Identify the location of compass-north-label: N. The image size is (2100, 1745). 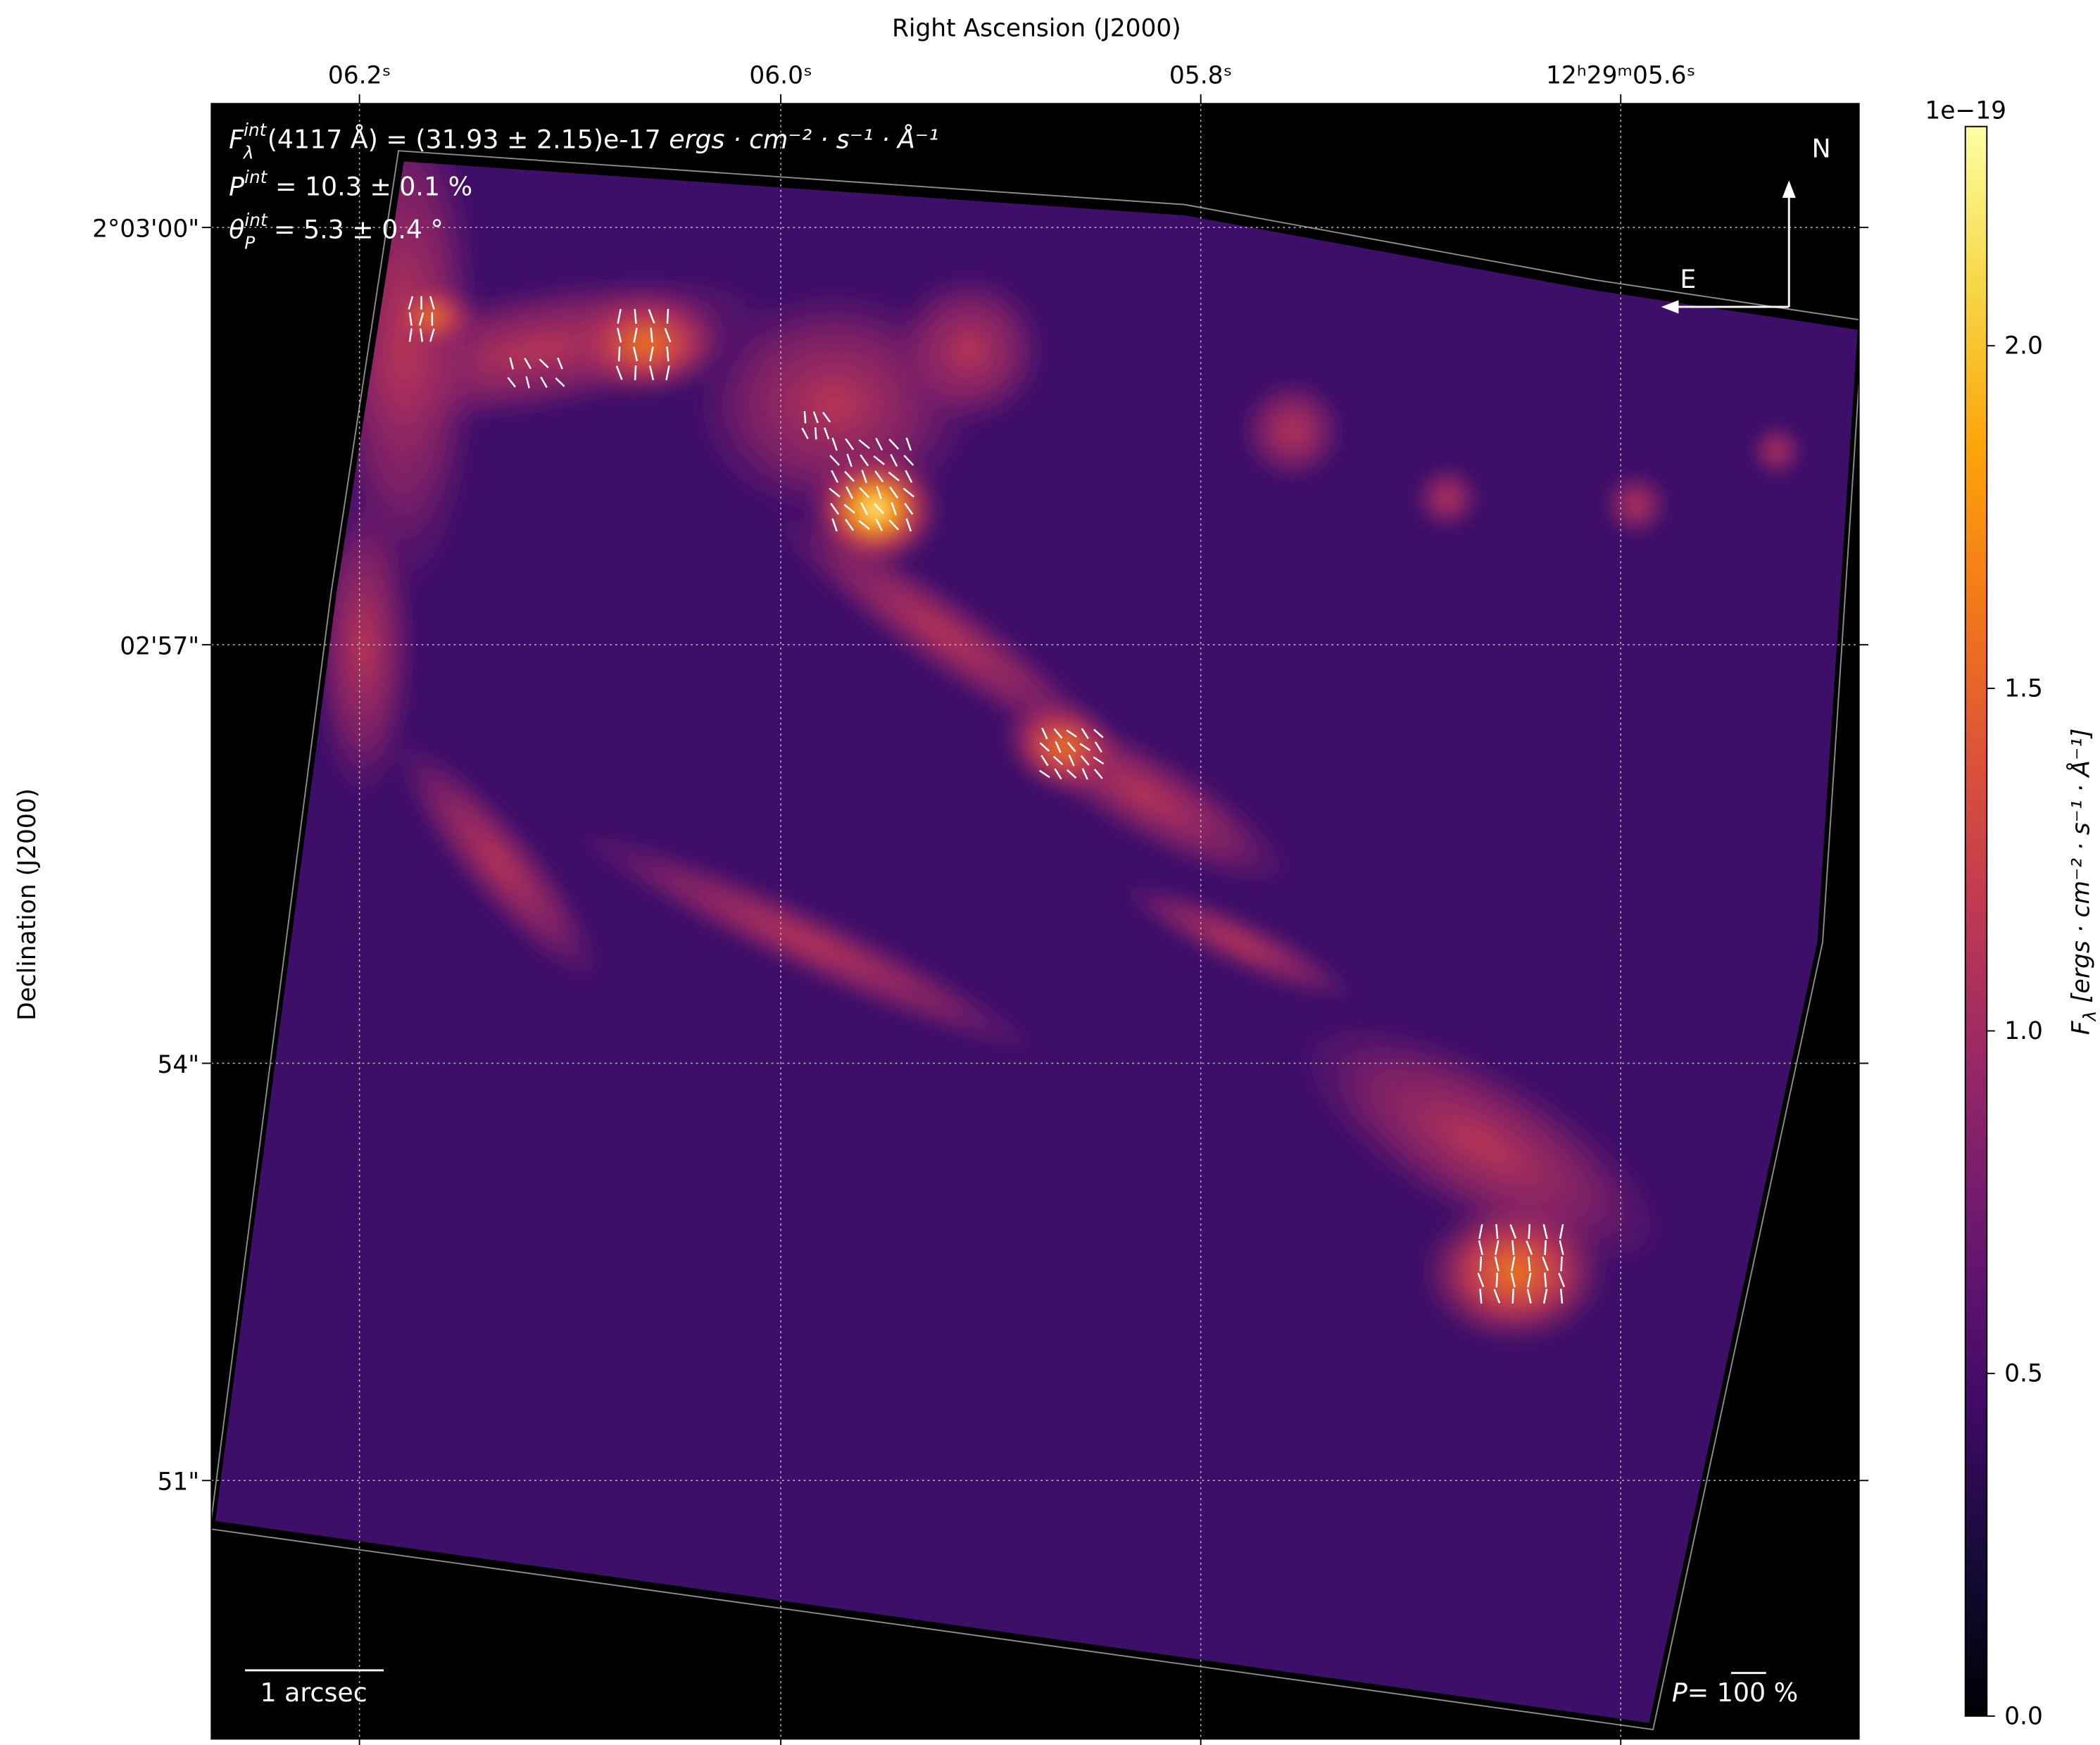
(1821, 149).